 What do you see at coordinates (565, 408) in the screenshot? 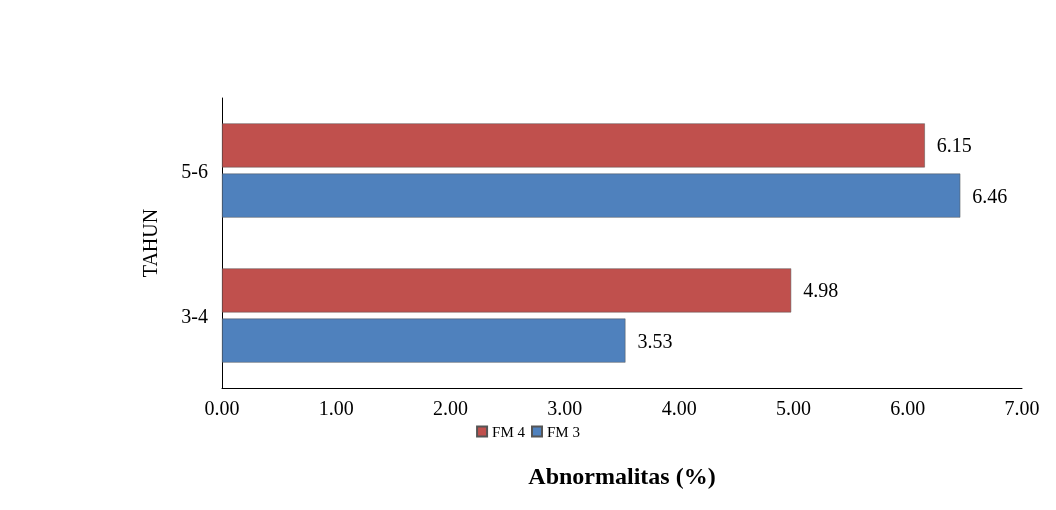
I see `x-tick-label: 3.00` at bounding box center [565, 408].